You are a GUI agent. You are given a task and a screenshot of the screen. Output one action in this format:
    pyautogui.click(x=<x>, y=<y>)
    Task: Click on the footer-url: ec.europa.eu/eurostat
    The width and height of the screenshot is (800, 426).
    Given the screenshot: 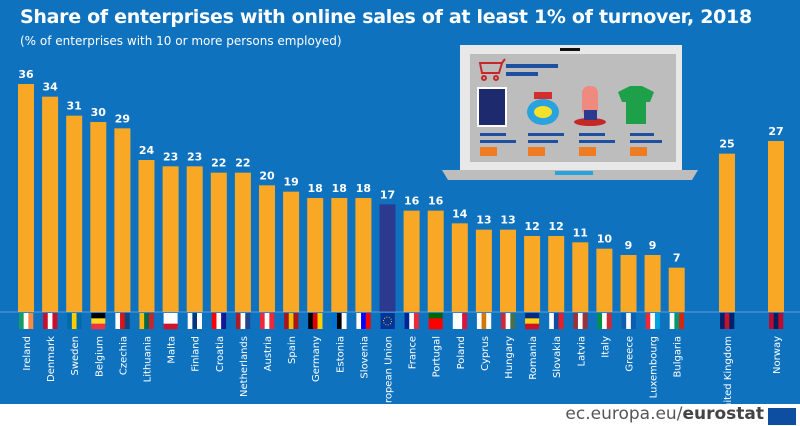 What is the action you would take?
    pyautogui.click(x=664, y=414)
    